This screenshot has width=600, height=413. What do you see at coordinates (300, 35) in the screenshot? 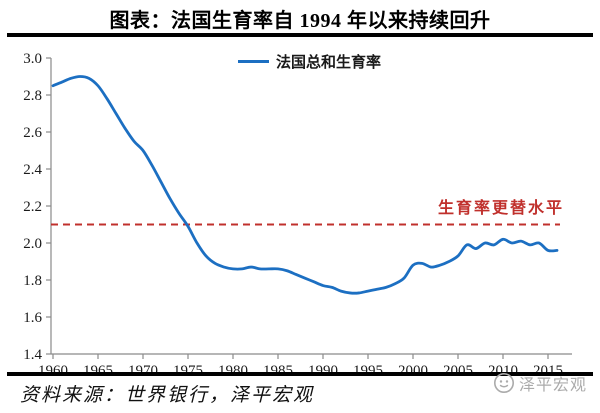
I see `title-divider` at bounding box center [300, 35].